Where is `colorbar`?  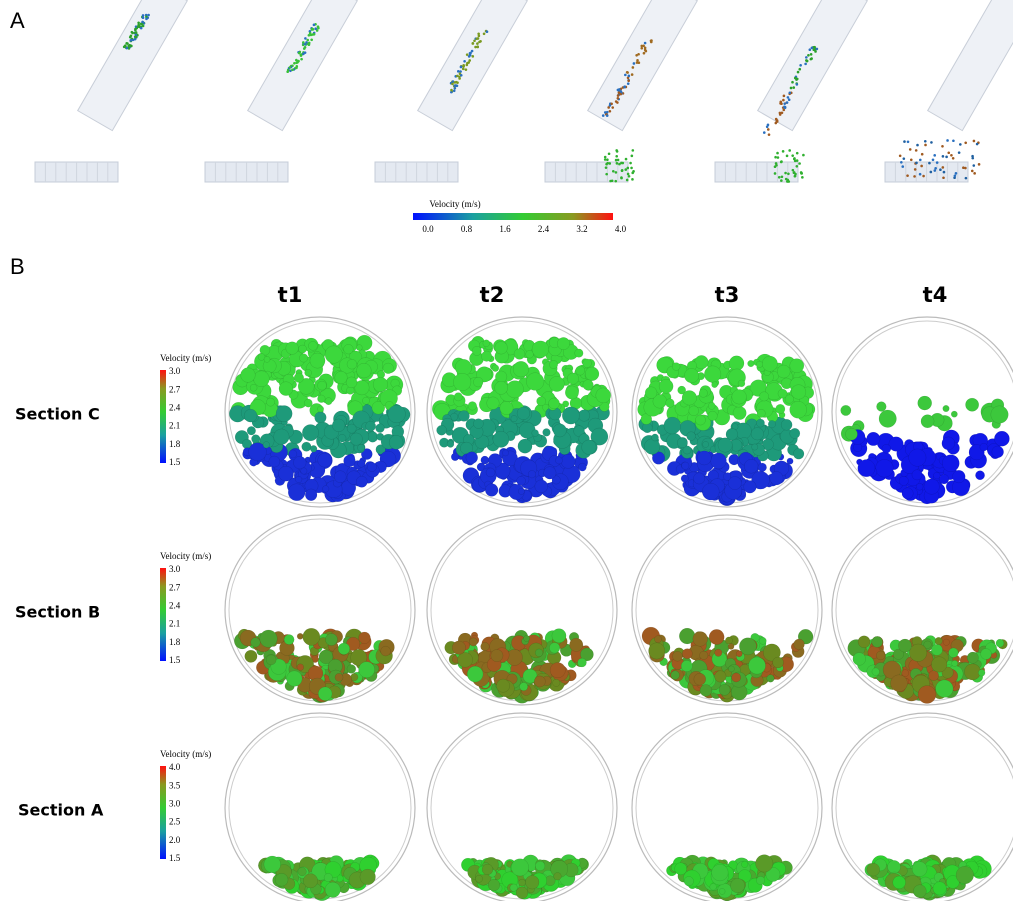 colorbar is located at coordinates (163, 812).